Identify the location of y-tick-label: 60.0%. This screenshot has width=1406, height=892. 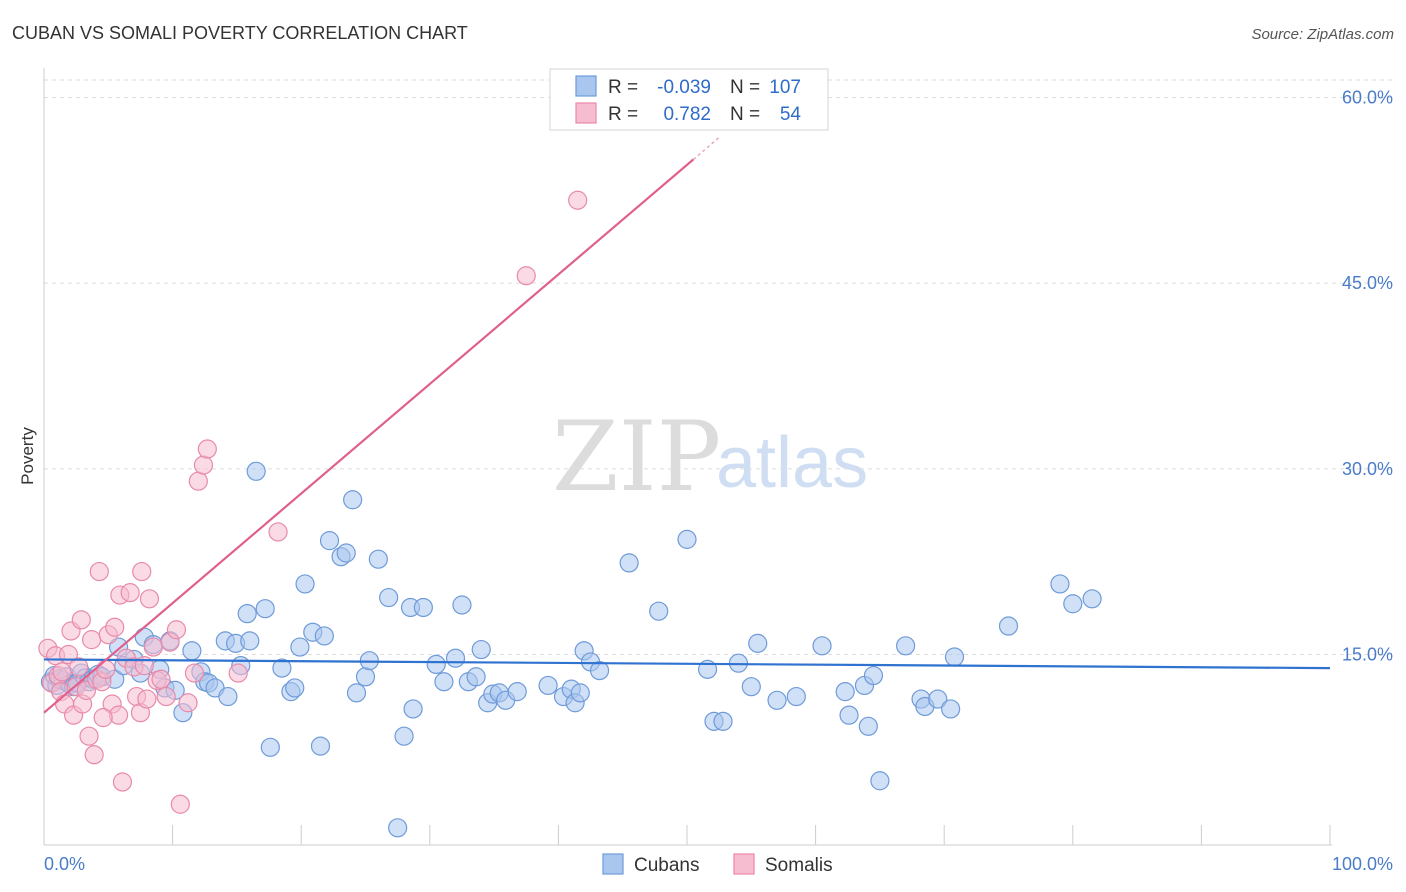
(1367, 98).